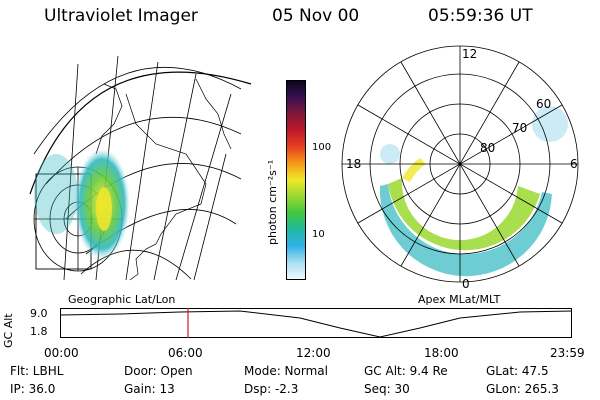  I want to click on mlat-label-80: 80, so click(487, 148).